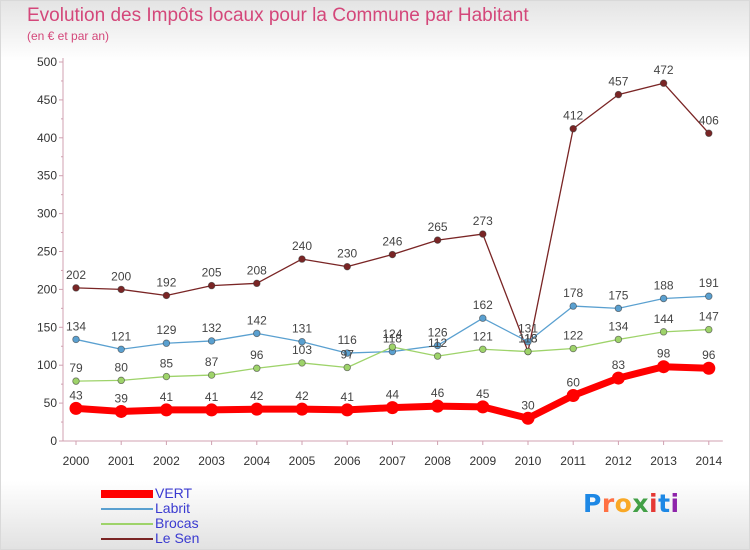 This screenshot has height=550, width=750. Describe the element at coordinates (167, 397) in the screenshot. I see `data-label-vert: 41` at that location.